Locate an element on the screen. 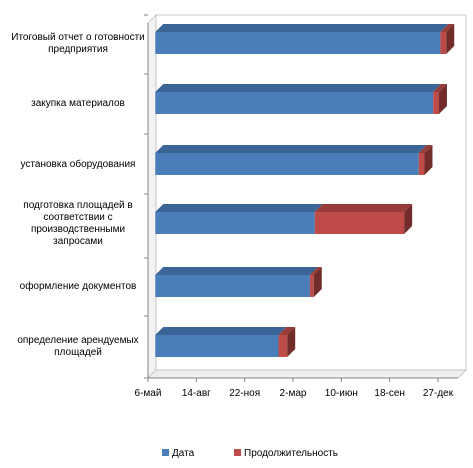 This screenshot has height=468, width=473. legend: Дата Продолжительность is located at coordinates (250, 453).